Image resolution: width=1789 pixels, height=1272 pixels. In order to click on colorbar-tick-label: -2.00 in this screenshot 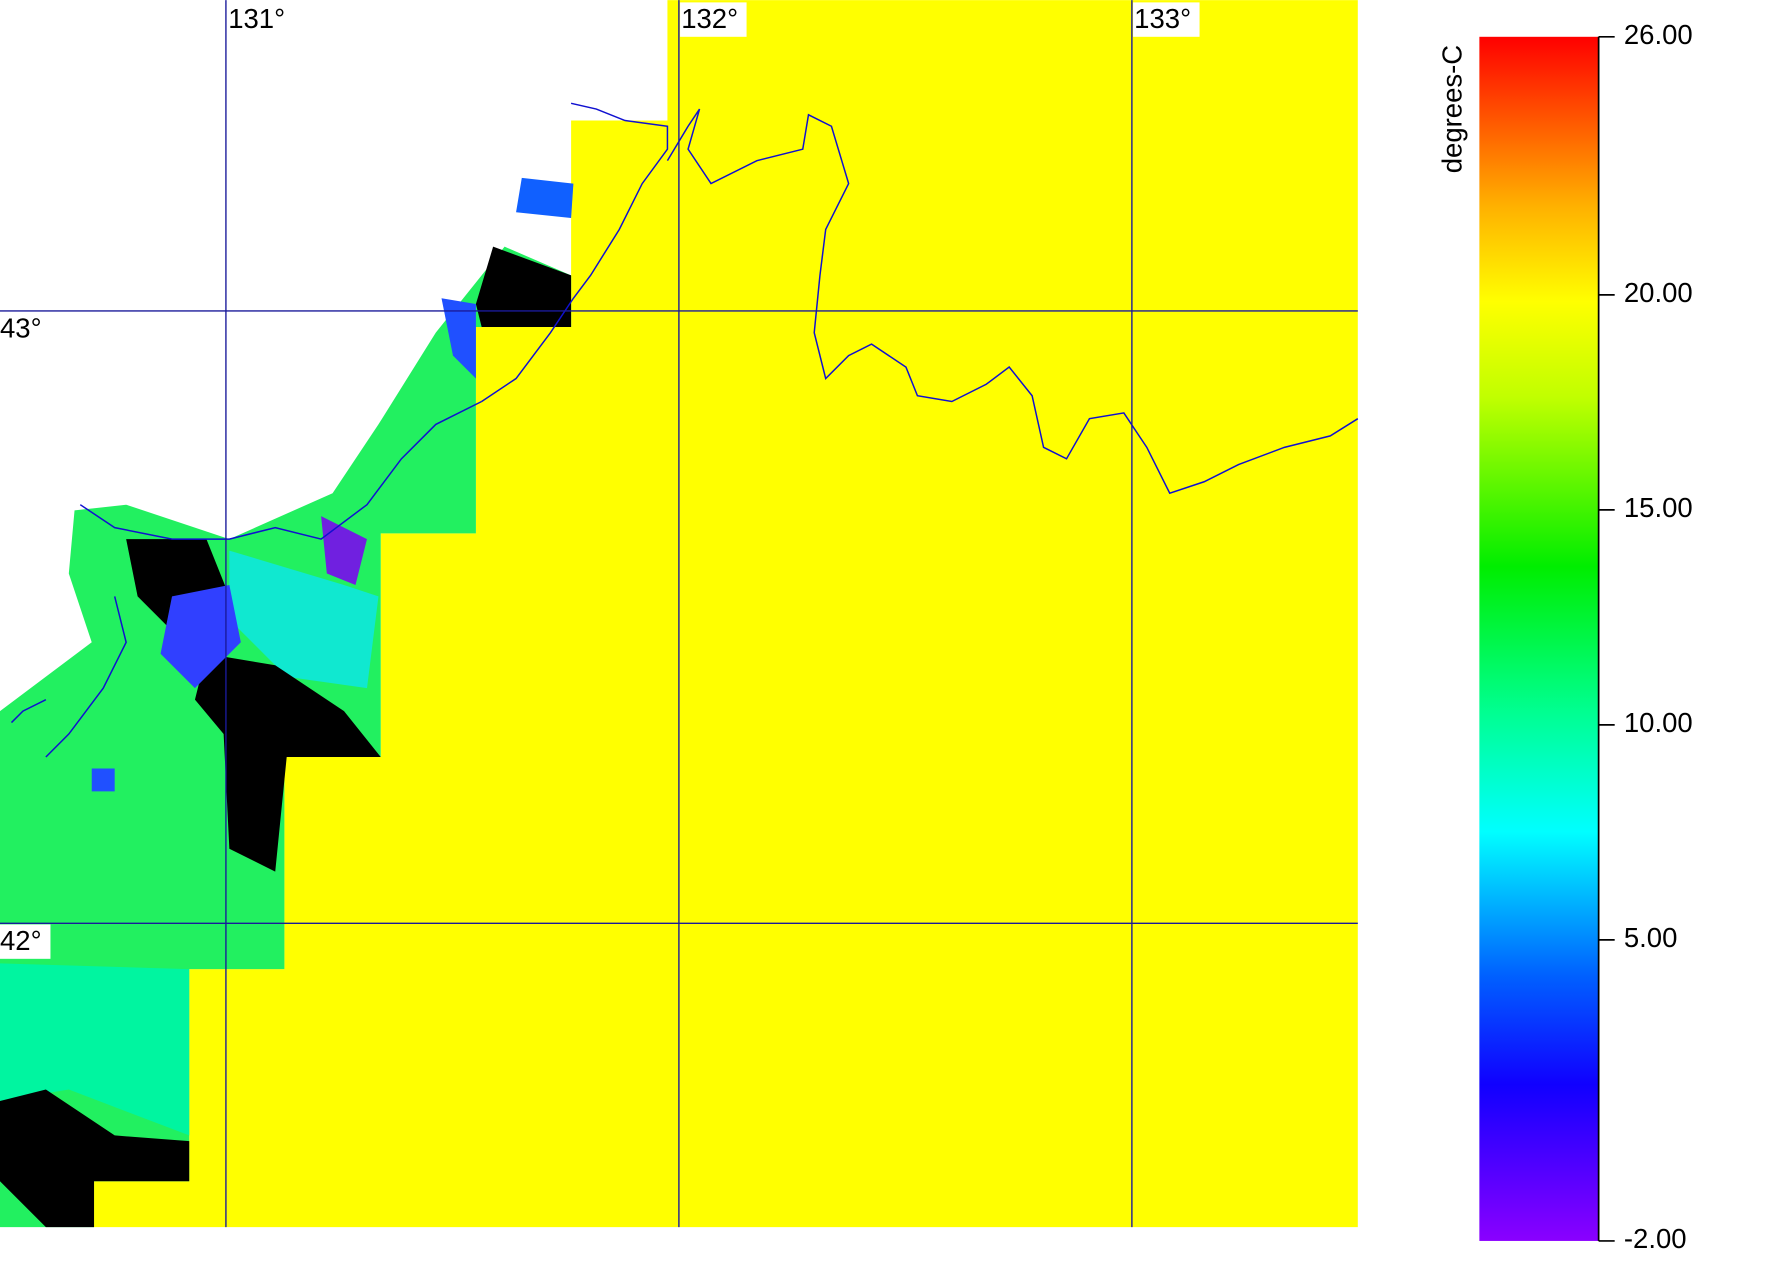, I will do `click(1655, 1238)`.